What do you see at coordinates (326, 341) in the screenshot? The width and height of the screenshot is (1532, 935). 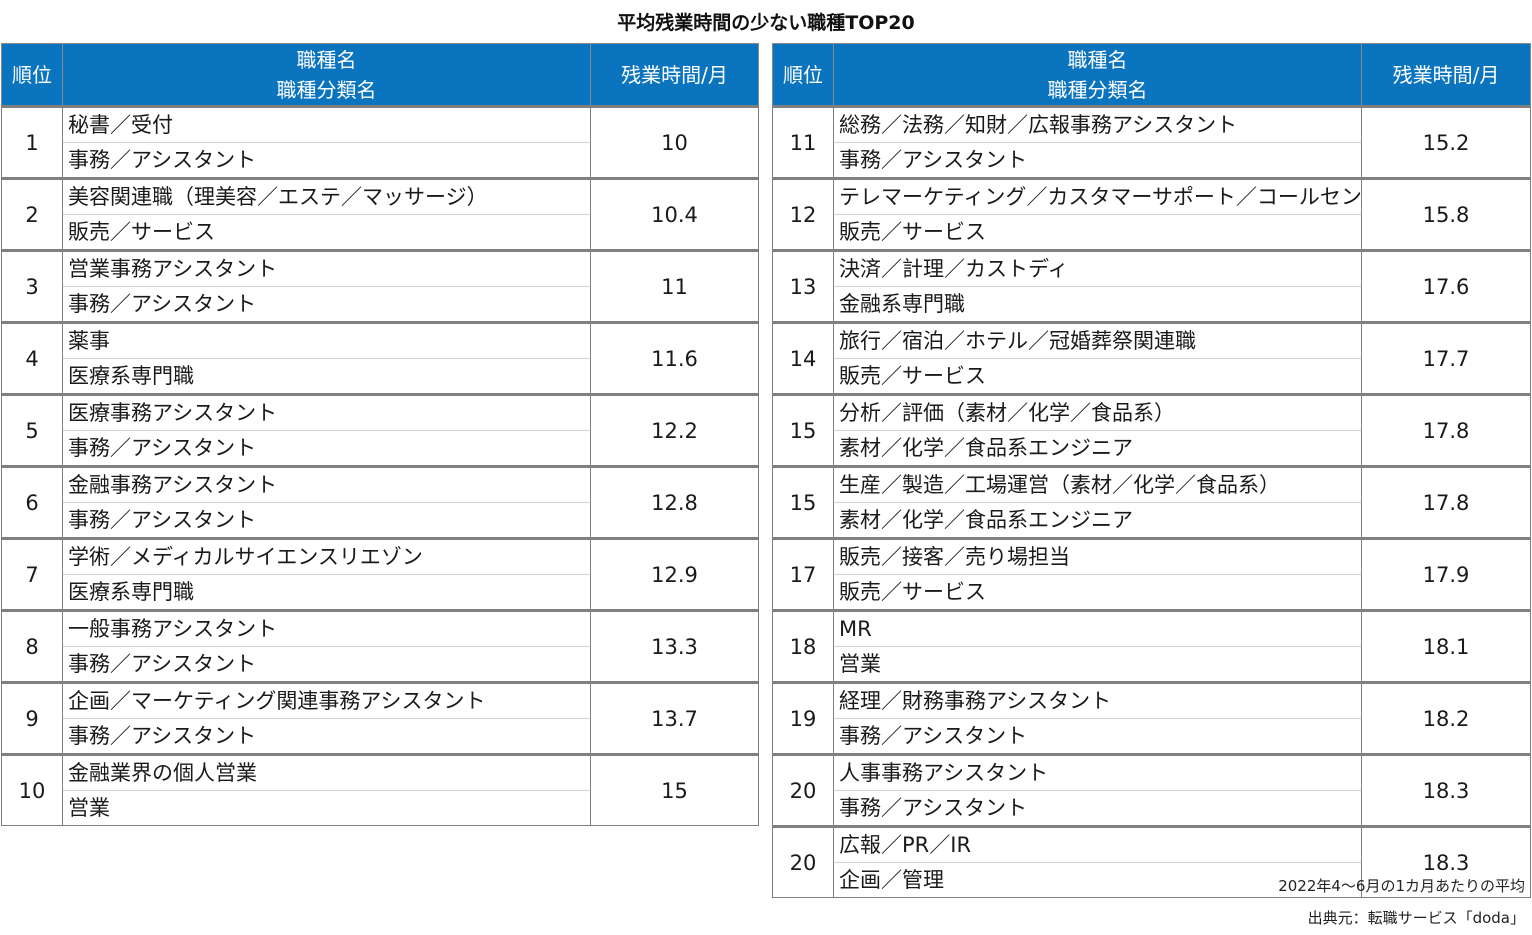 I see `job-name: 薬事` at bounding box center [326, 341].